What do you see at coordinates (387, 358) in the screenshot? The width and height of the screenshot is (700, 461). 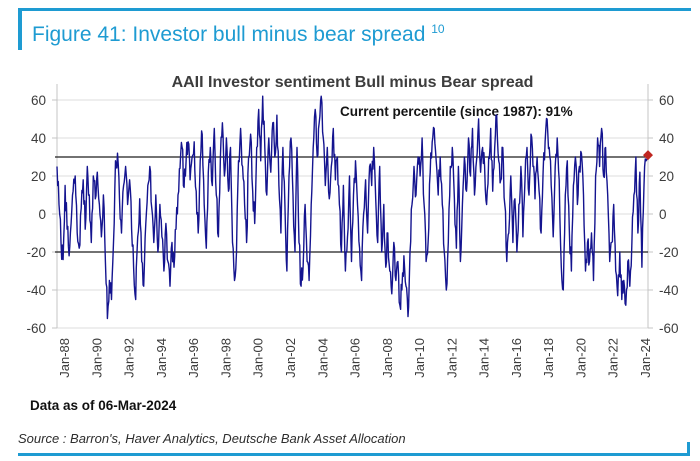 I see `x-axis-tick-label: Jan-08` at bounding box center [387, 358].